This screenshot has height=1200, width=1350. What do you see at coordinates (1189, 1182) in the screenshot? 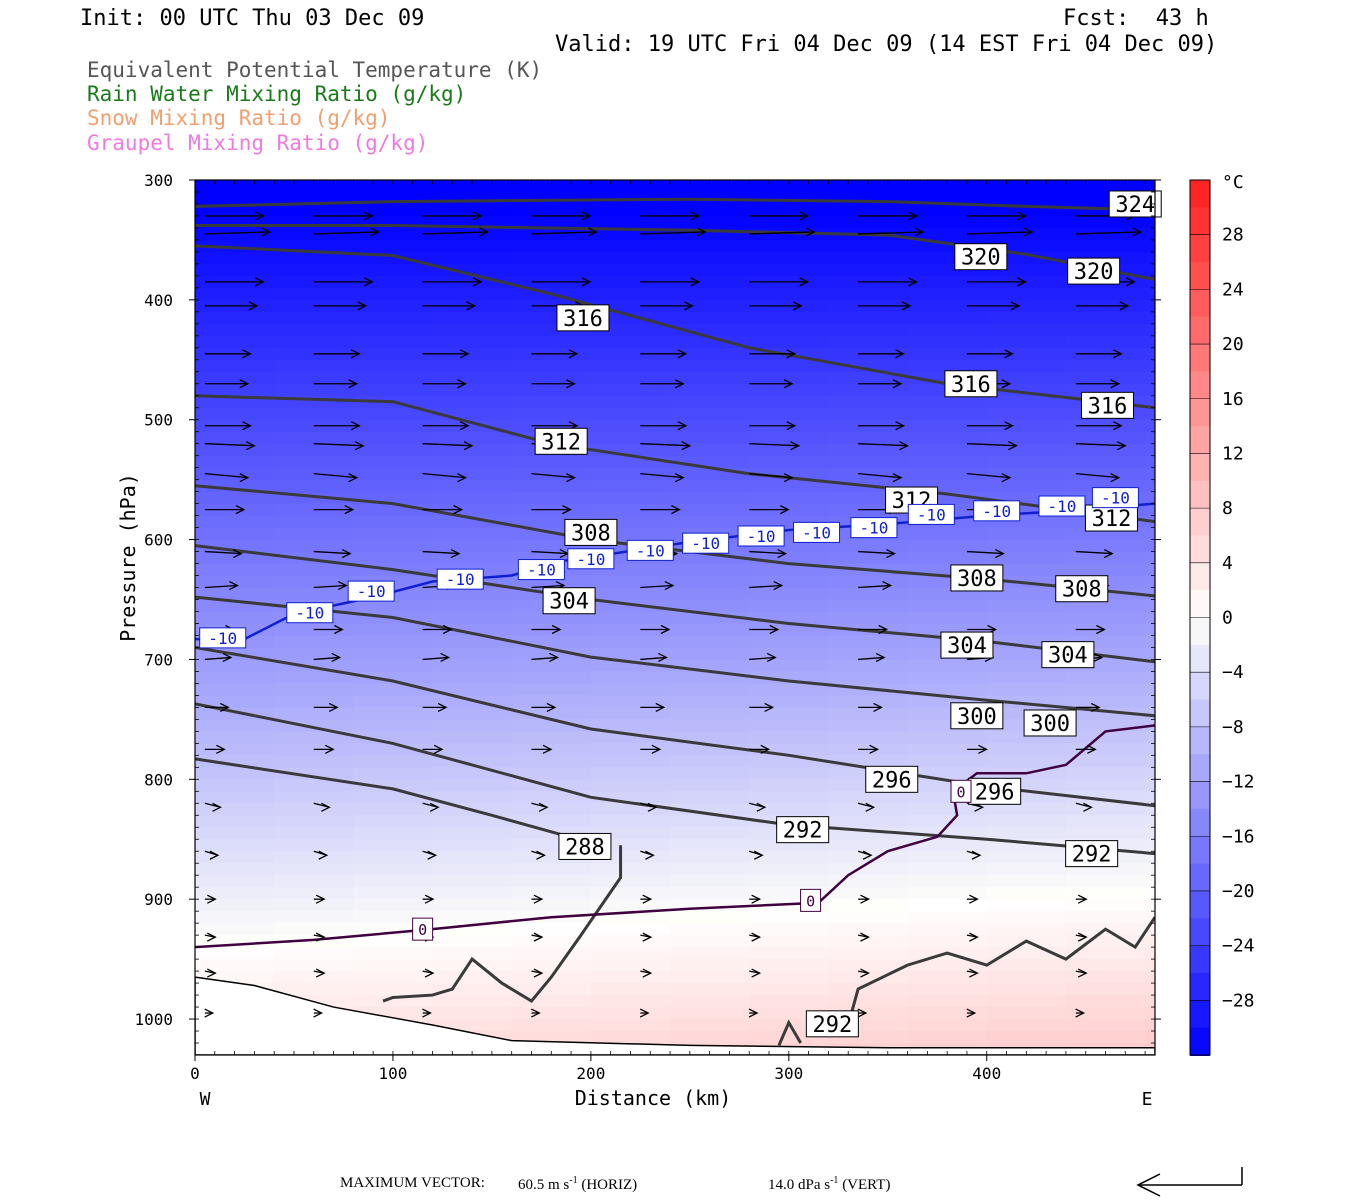
I see `reference-vector-icon` at bounding box center [1189, 1182].